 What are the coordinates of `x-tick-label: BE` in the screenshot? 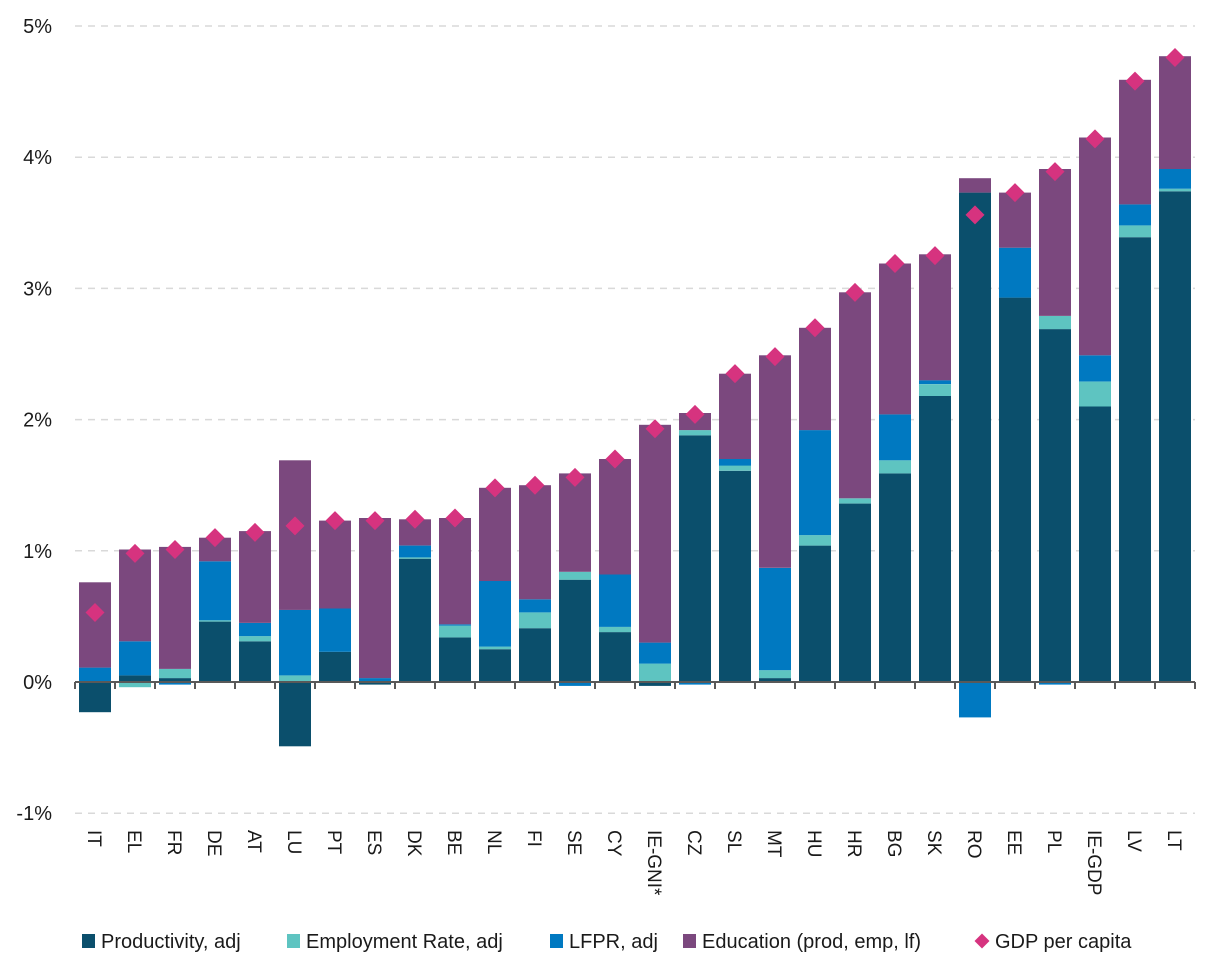 It's located at (453, 842).